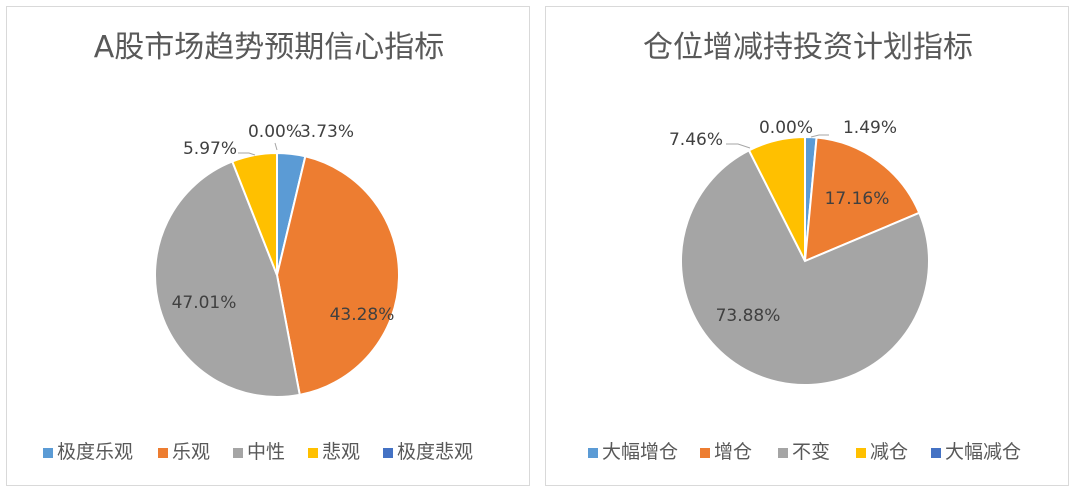 The width and height of the screenshot is (1080, 495). What do you see at coordinates (341, 452) in the screenshot?
I see `legend-label: 悲观` at bounding box center [341, 452].